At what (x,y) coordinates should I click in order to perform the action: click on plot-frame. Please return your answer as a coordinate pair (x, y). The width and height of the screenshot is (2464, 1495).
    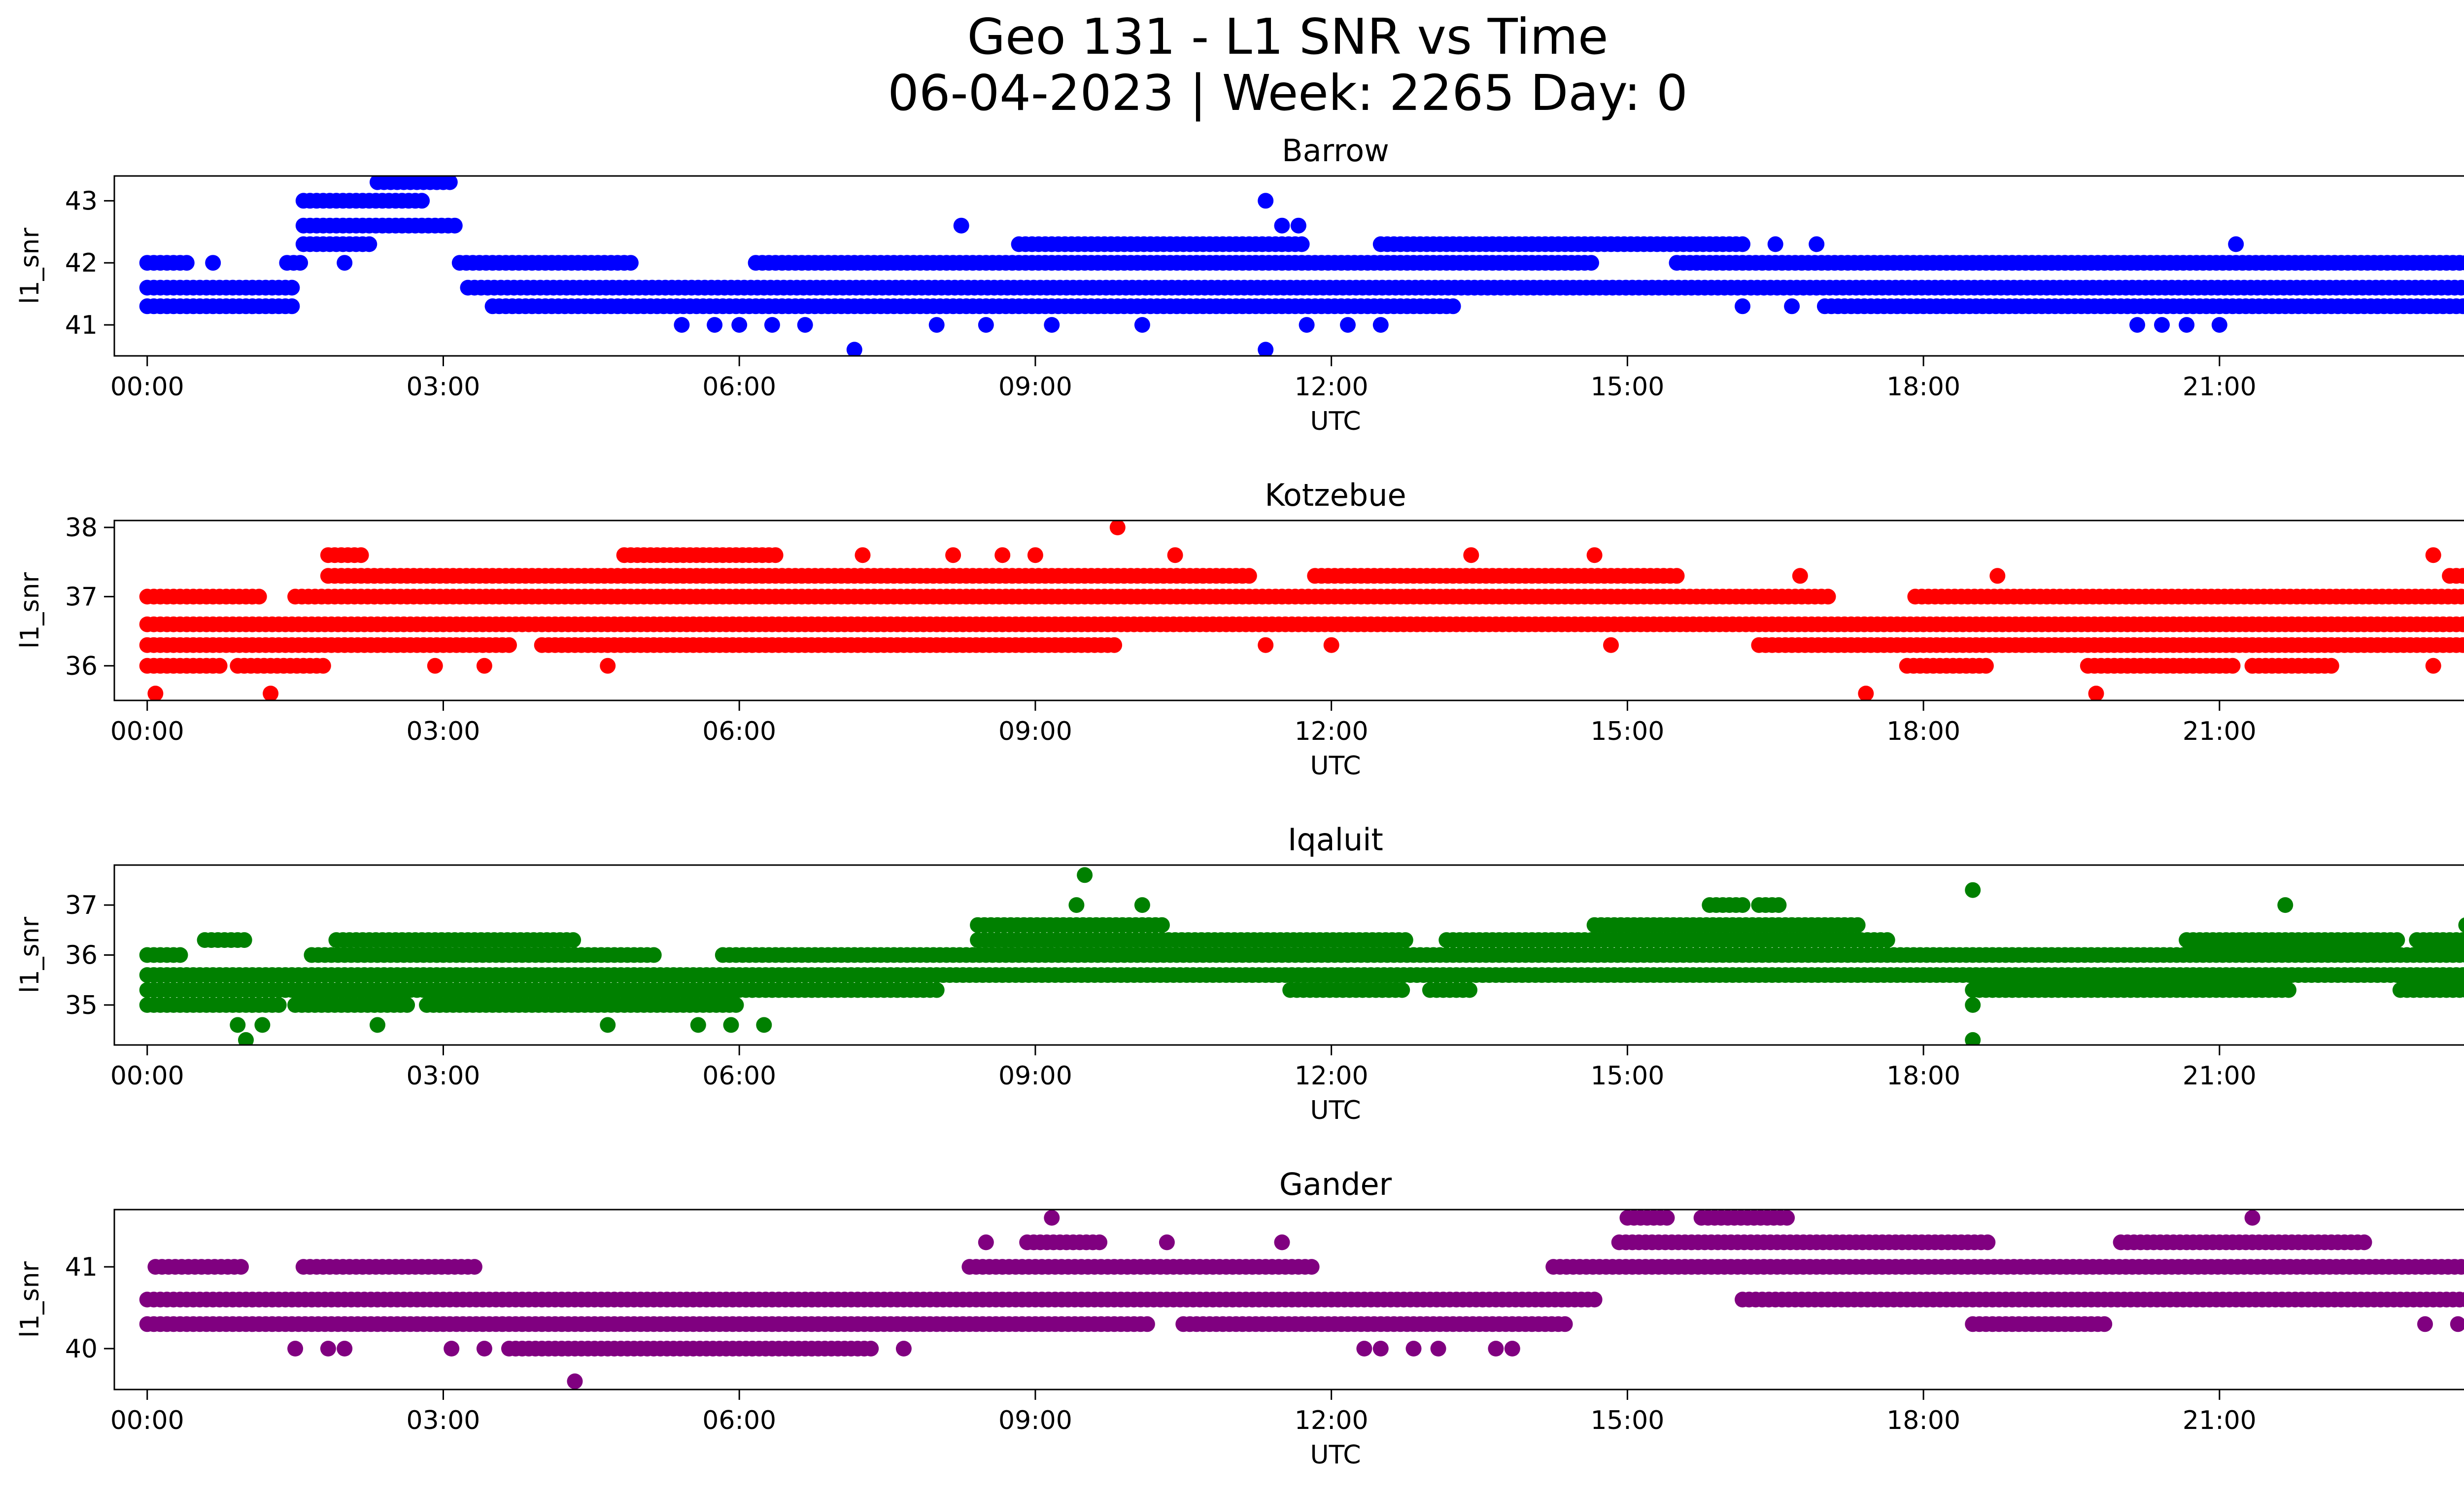
    Looking at the image, I should click on (1288, 1300).